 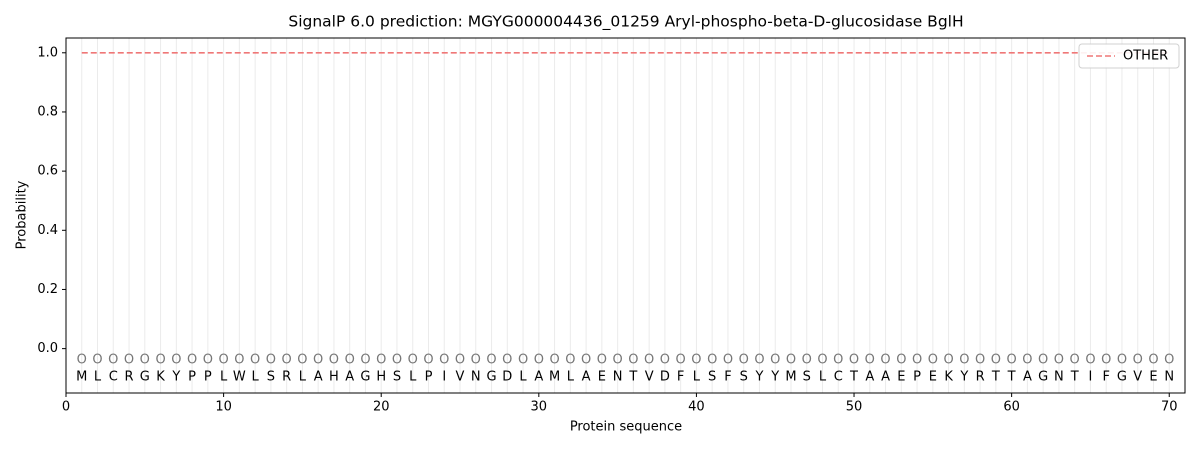 What do you see at coordinates (948, 377) in the screenshot?
I see `residue-label: K` at bounding box center [948, 377].